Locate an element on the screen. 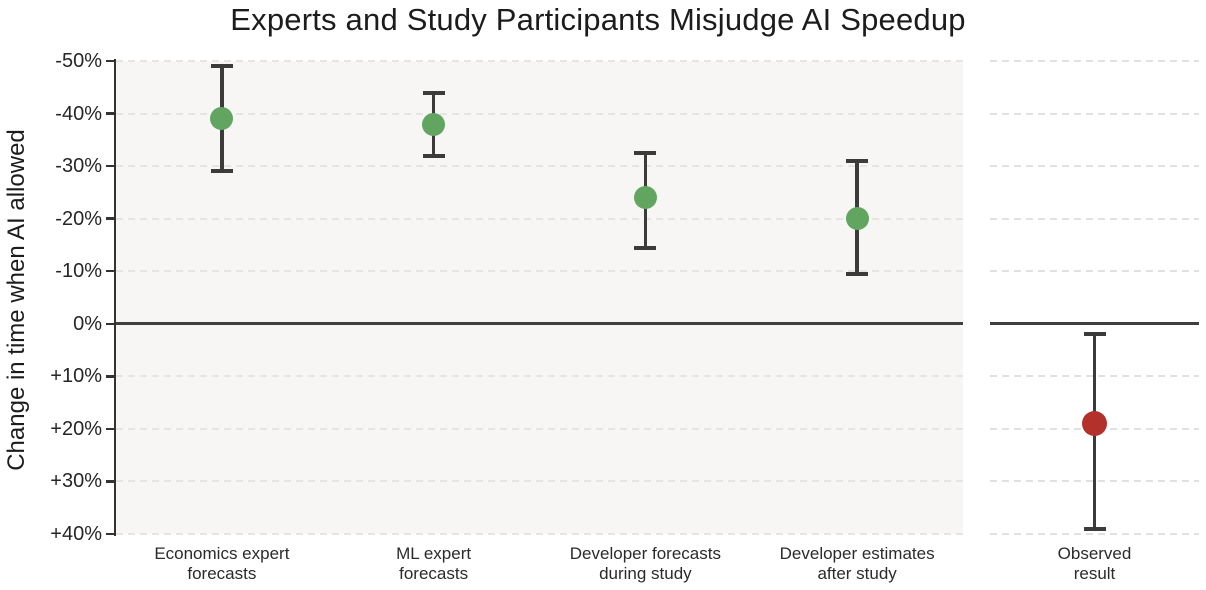 This screenshot has height=590, width=1206. data-point-observed is located at coordinates (1094, 424).